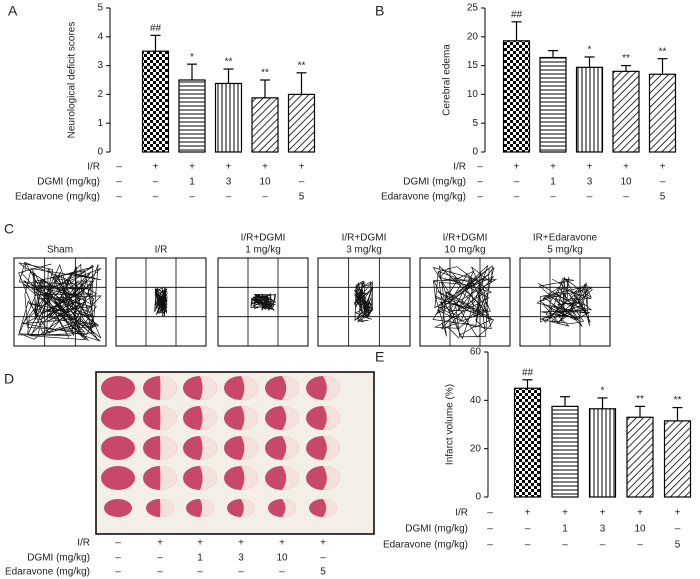 The image size is (700, 579). Describe the element at coordinates (423, 197) in the screenshot. I see `row-label: Edaravone (mg/kg)` at that location.